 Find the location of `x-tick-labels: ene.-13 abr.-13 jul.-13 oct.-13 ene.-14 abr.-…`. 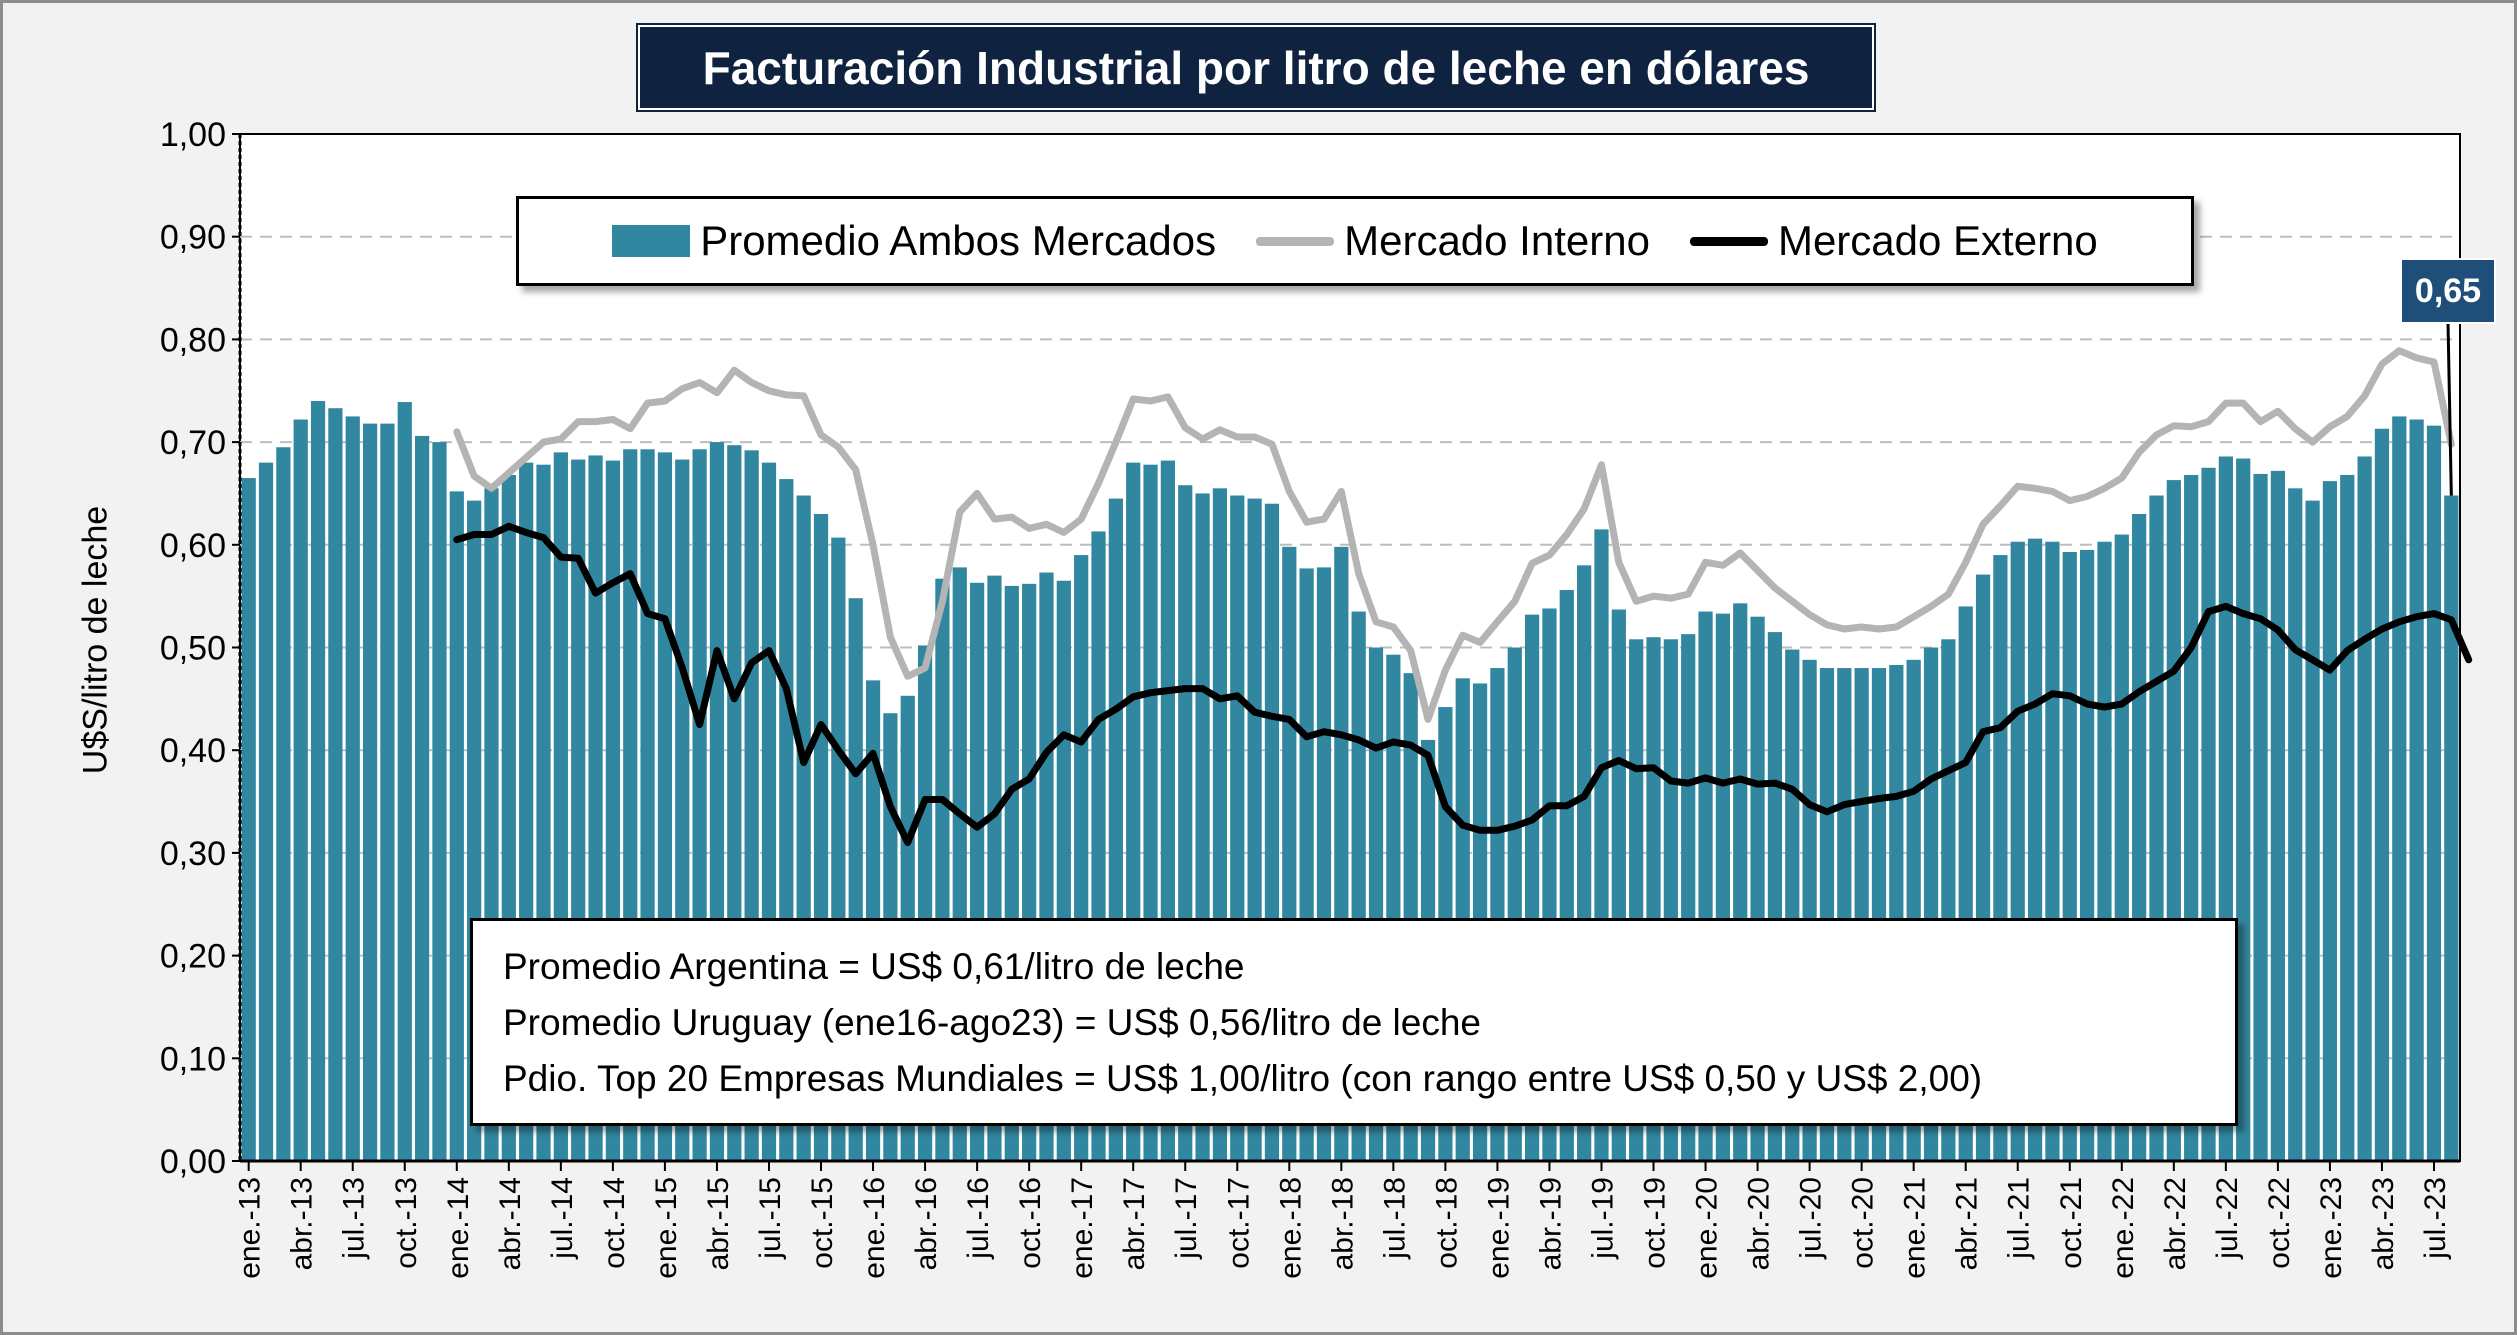

x-tick-labels: ene.-13 abr.-13 jul.-13 oct.-13 ene.-14 abr.-… is located at coordinates (1343, 1220).